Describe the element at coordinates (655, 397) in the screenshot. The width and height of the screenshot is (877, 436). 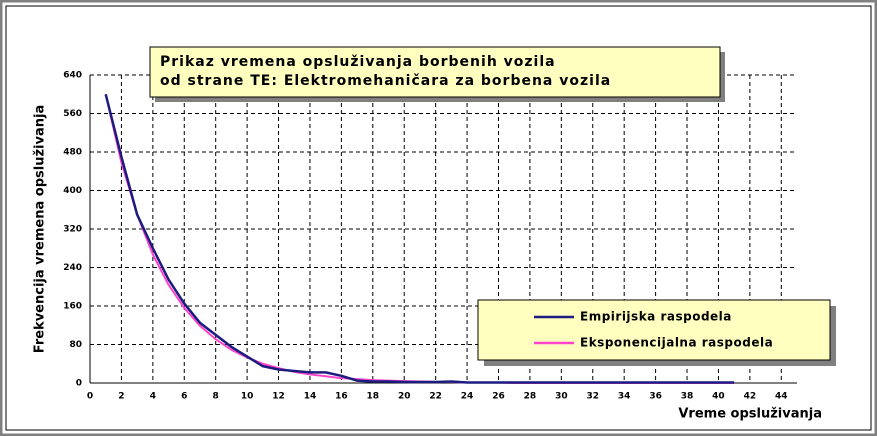
I see `x-tick-label: 36` at that location.